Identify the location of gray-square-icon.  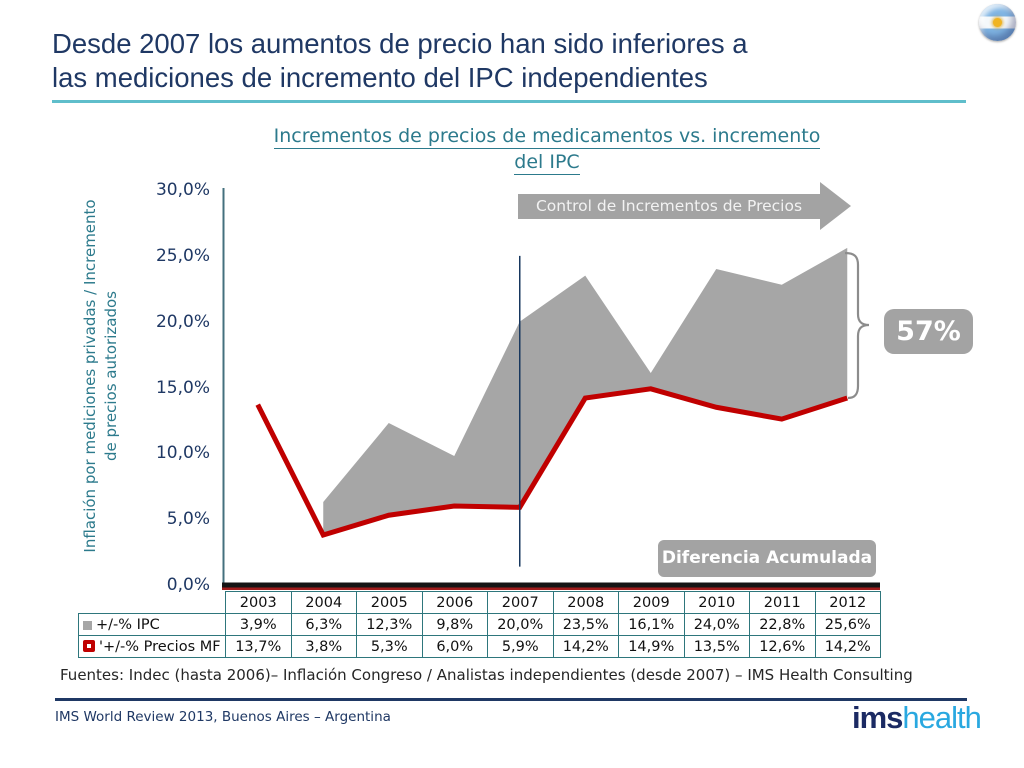
(87, 625).